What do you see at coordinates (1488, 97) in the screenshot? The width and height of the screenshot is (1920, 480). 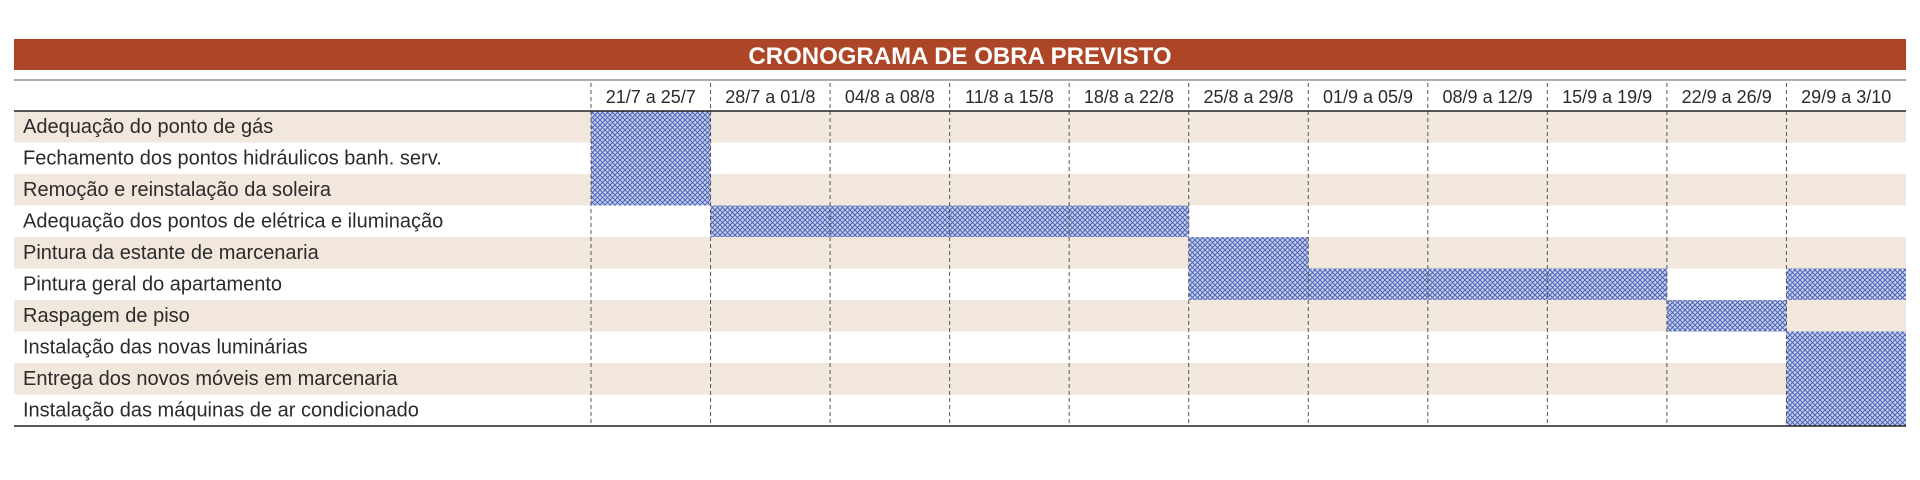 I see `period-label: 08/9 a 12/9` at bounding box center [1488, 97].